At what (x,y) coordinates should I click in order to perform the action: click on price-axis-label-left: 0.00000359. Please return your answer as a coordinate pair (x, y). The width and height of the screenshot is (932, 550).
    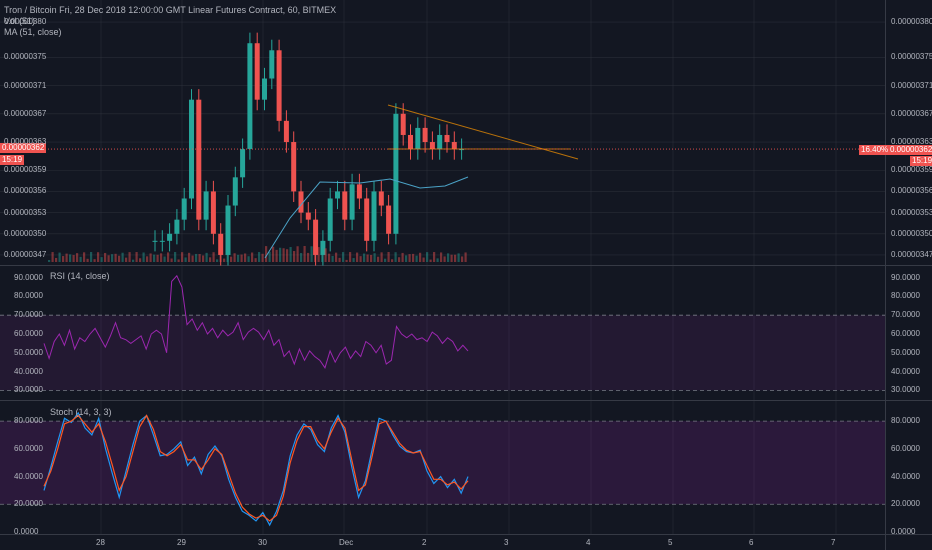
    Looking at the image, I should click on (25, 170).